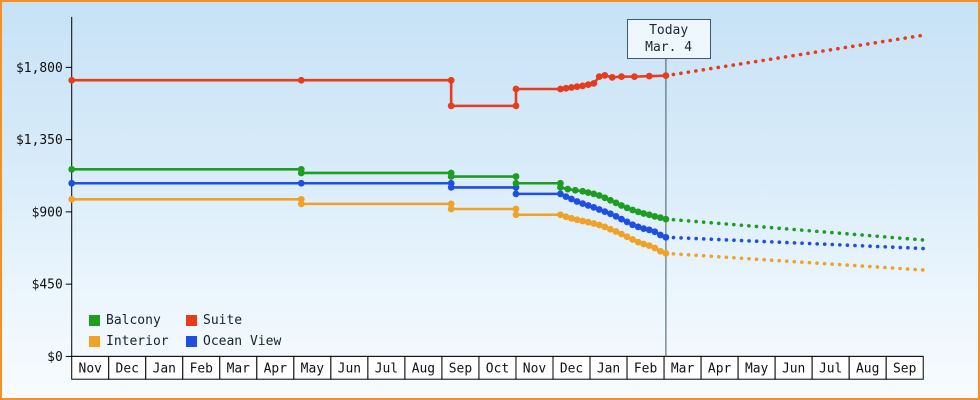 The height and width of the screenshot is (400, 980). I want to click on month-label: Mar, so click(239, 369).